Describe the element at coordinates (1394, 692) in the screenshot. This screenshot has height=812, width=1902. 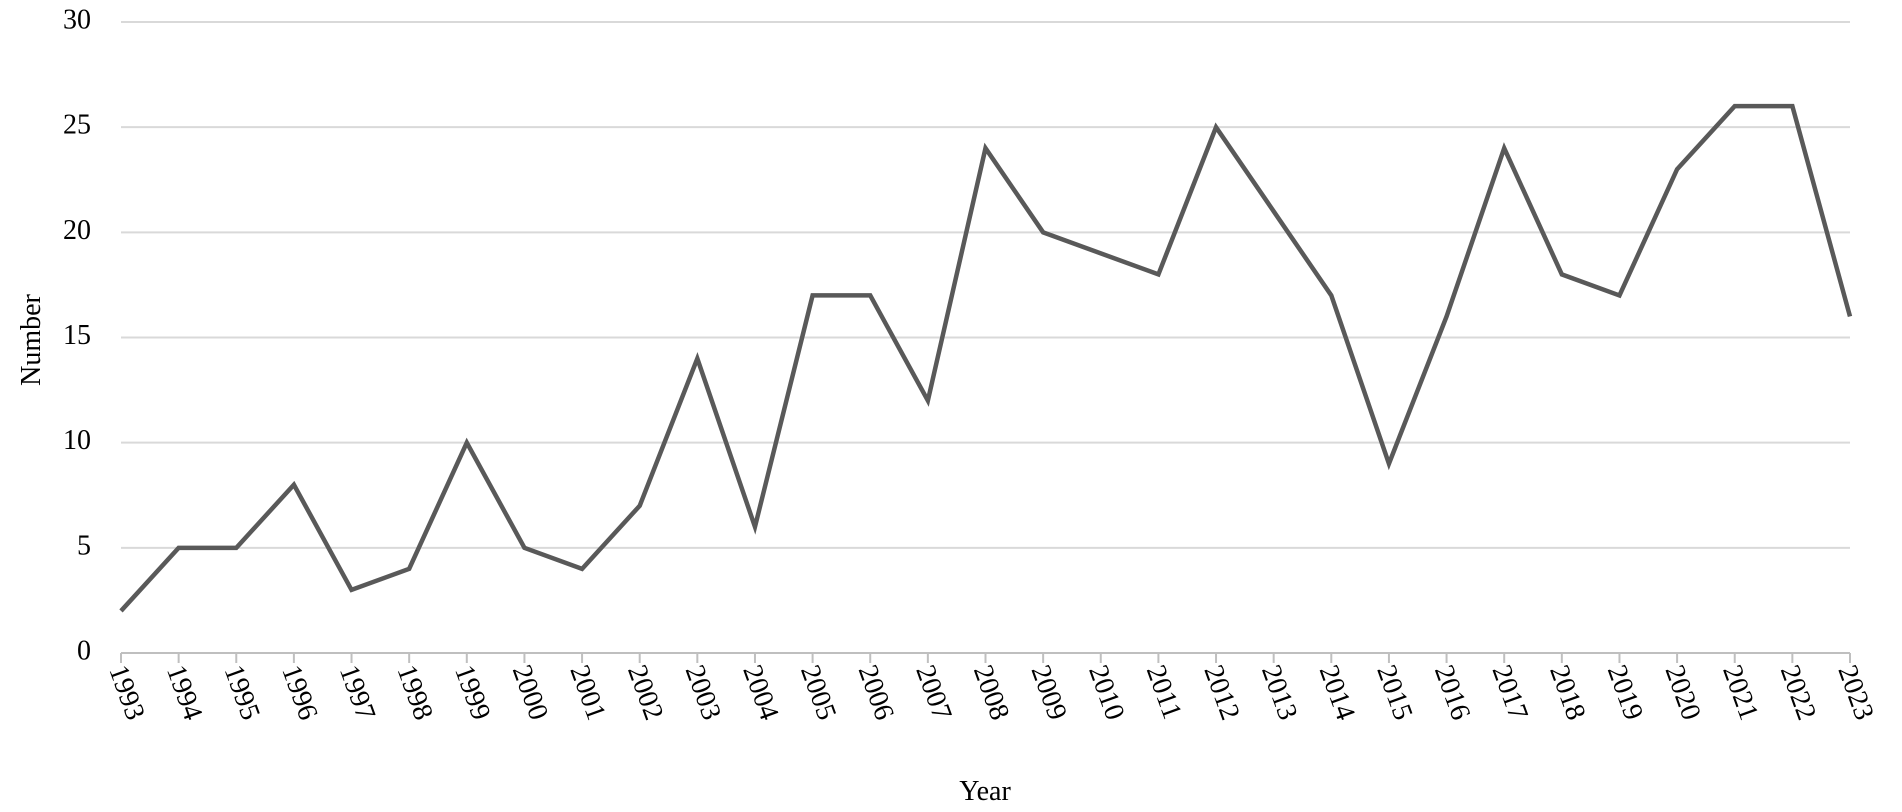
I see `x-tick-label: 2015` at that location.